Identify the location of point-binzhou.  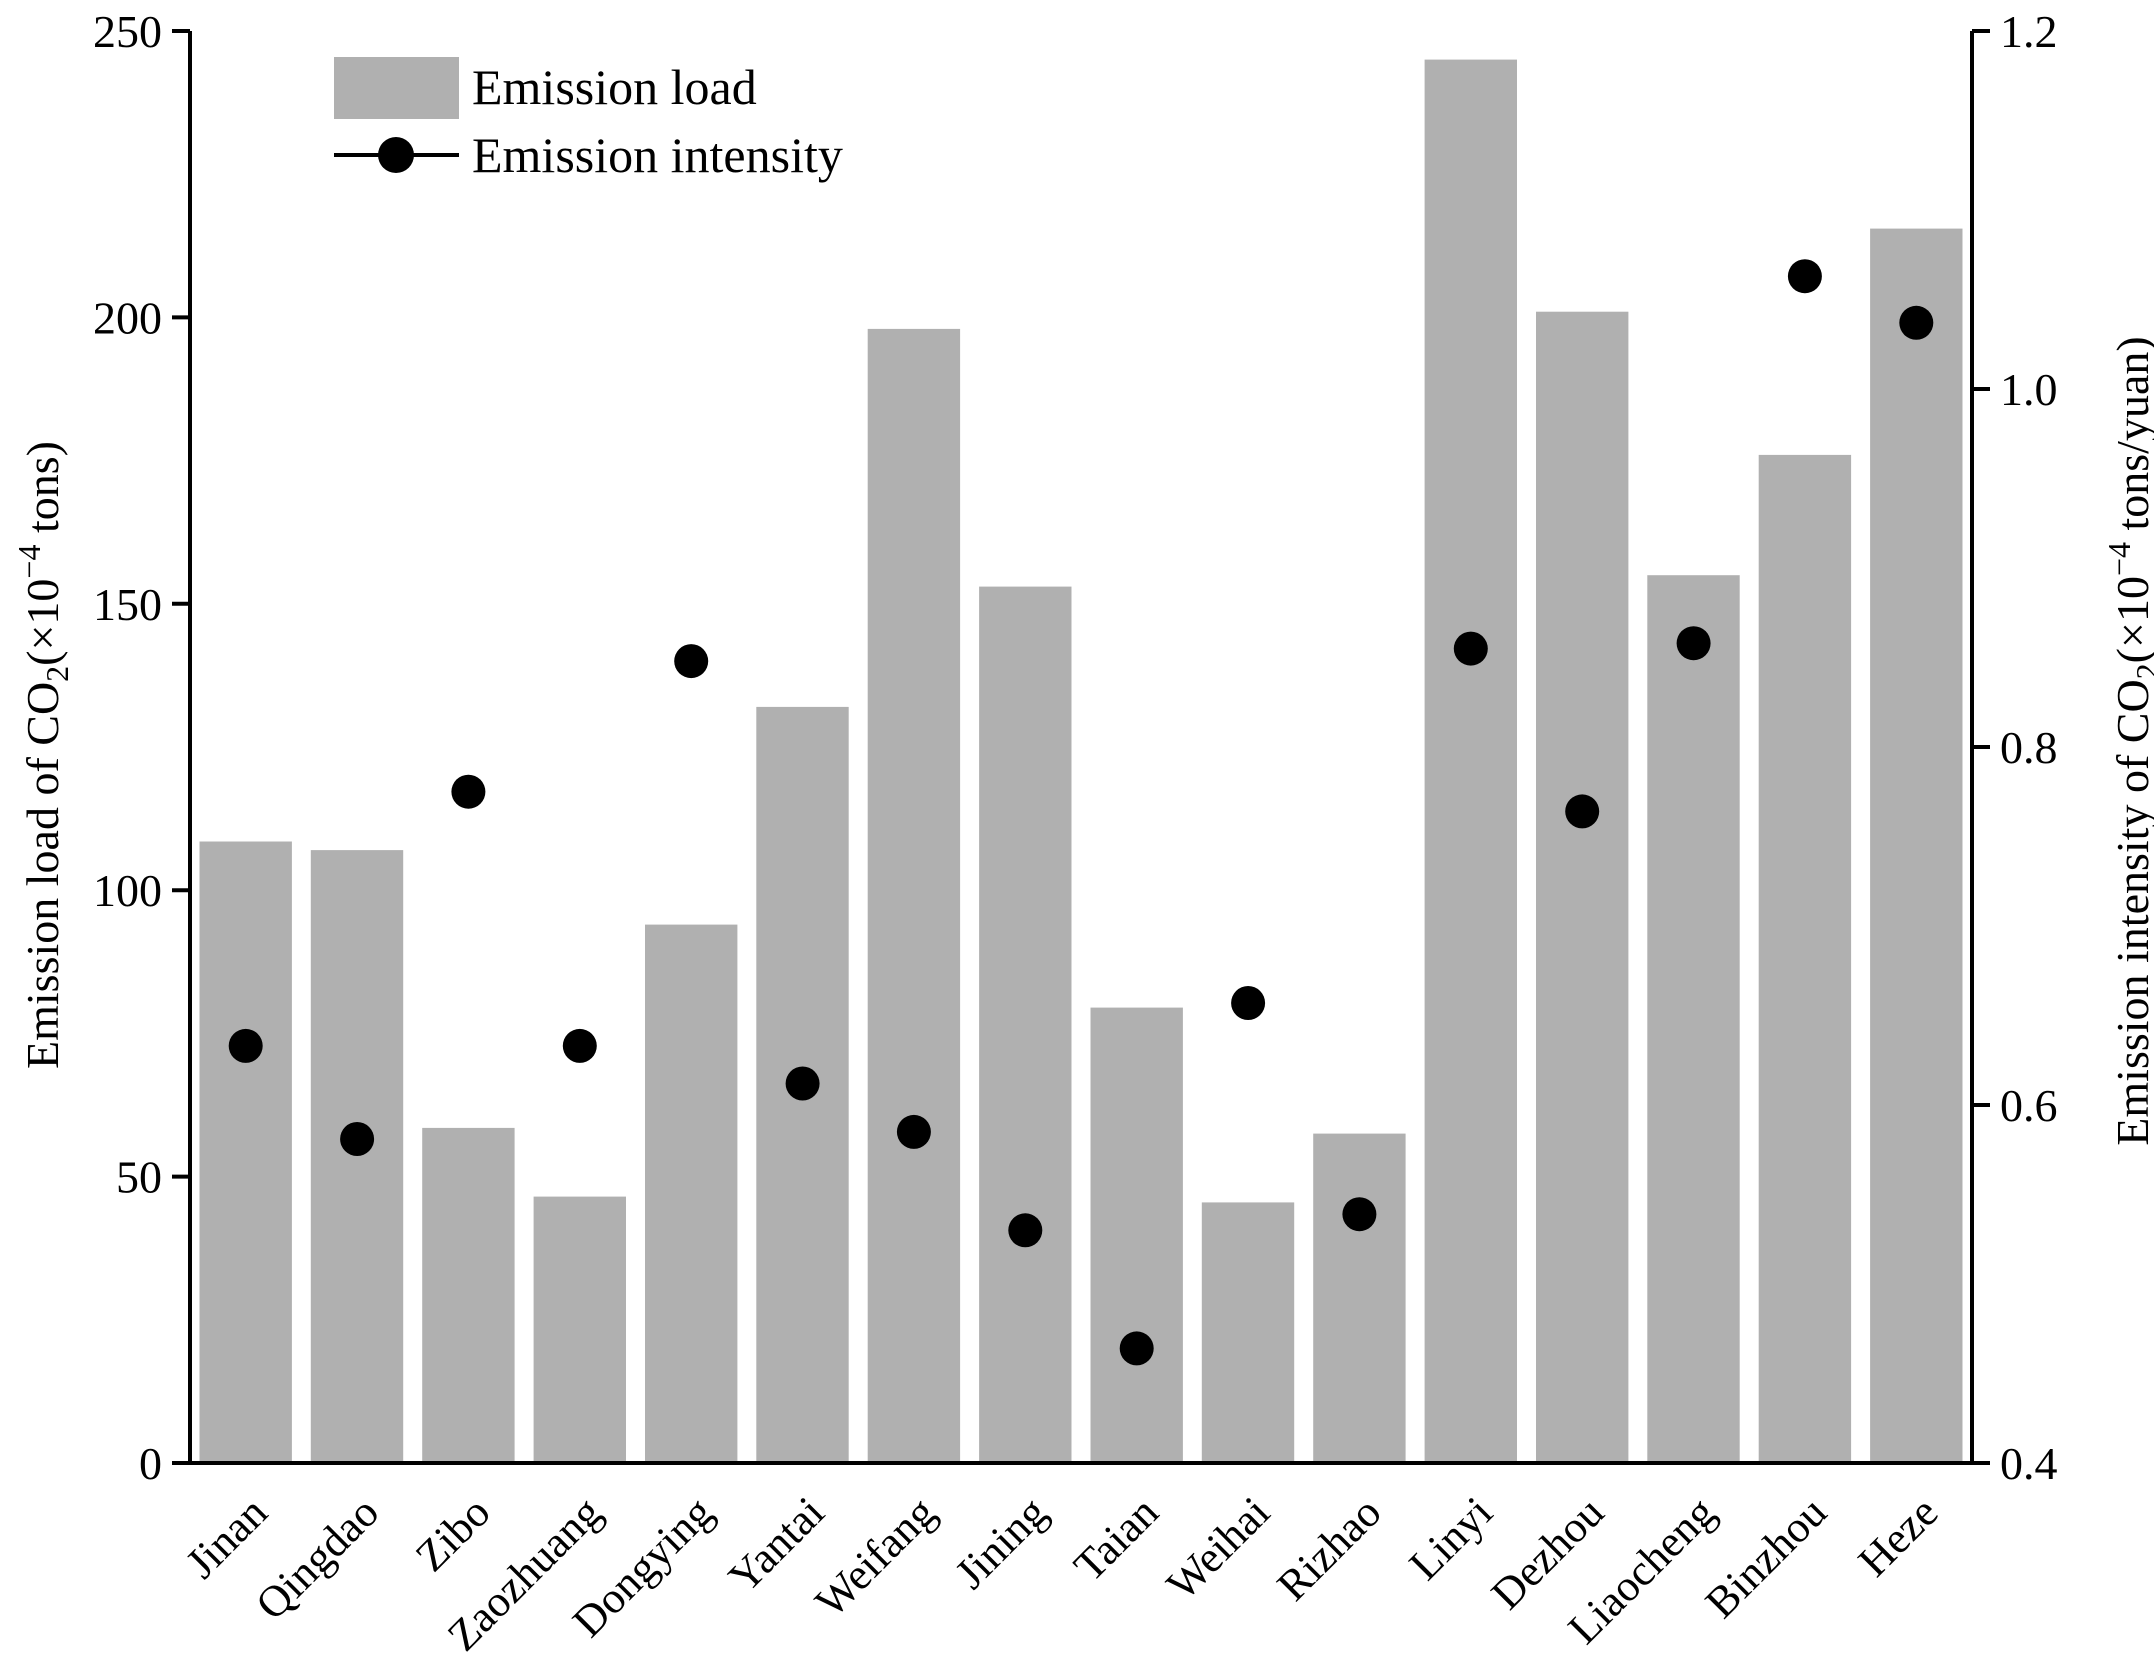
(1804, 276).